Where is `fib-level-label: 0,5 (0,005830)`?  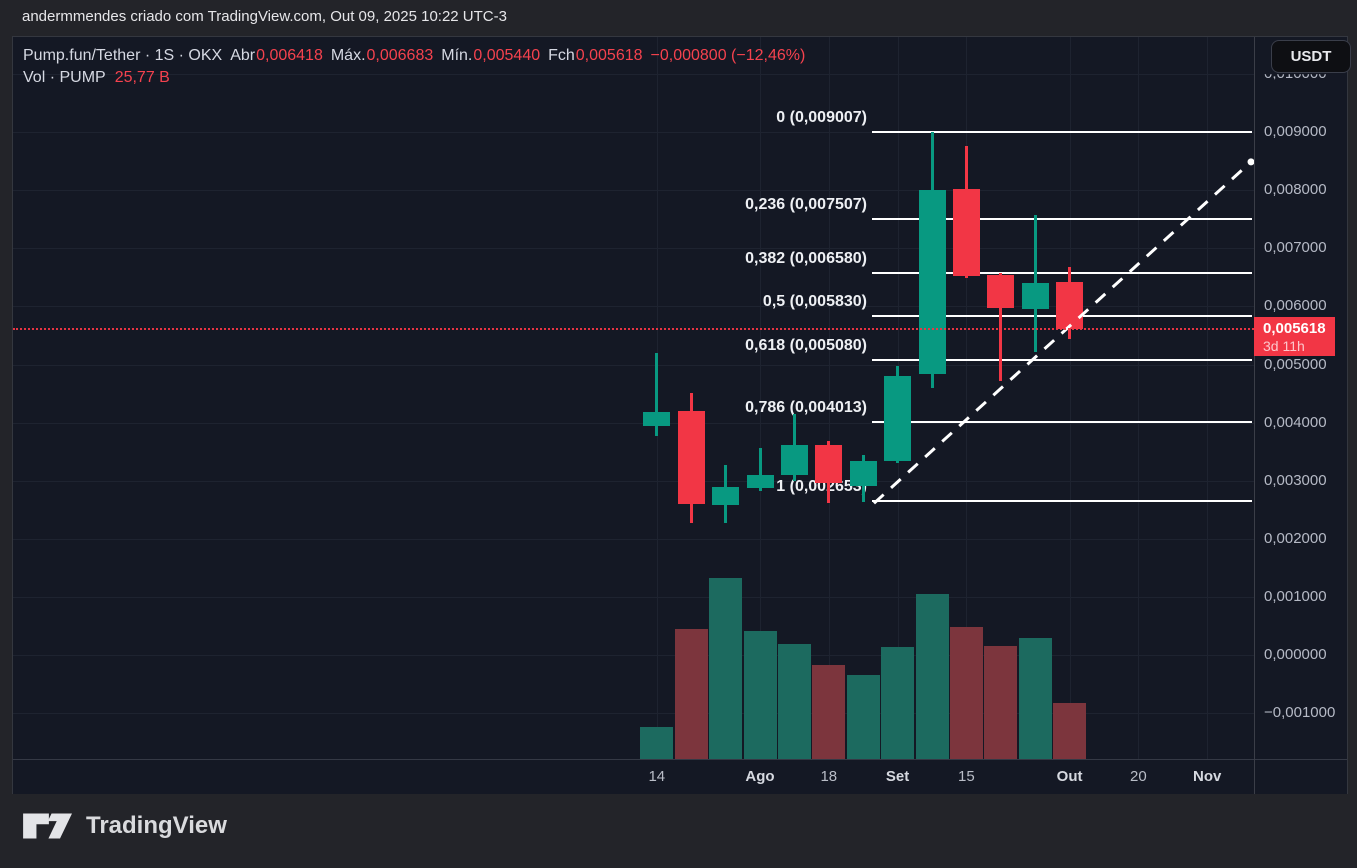
fib-level-label: 0,5 (0,005830) is located at coordinates (814, 302).